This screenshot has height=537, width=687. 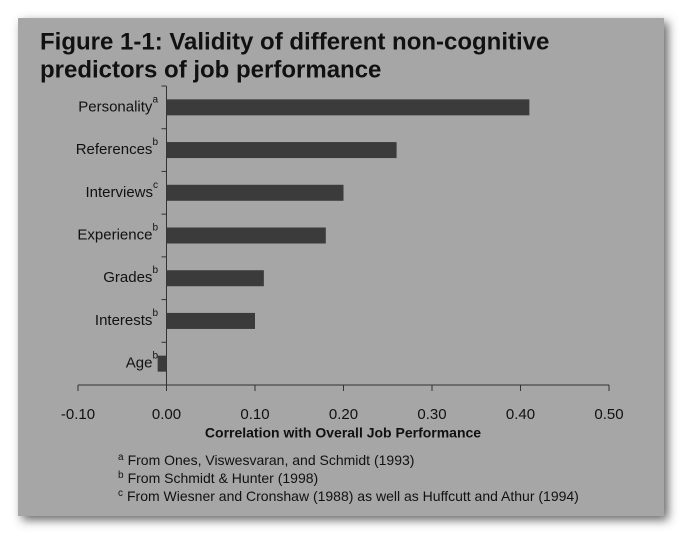 What do you see at coordinates (166, 414) in the screenshot?
I see `x-tick-label: 0.00` at bounding box center [166, 414].